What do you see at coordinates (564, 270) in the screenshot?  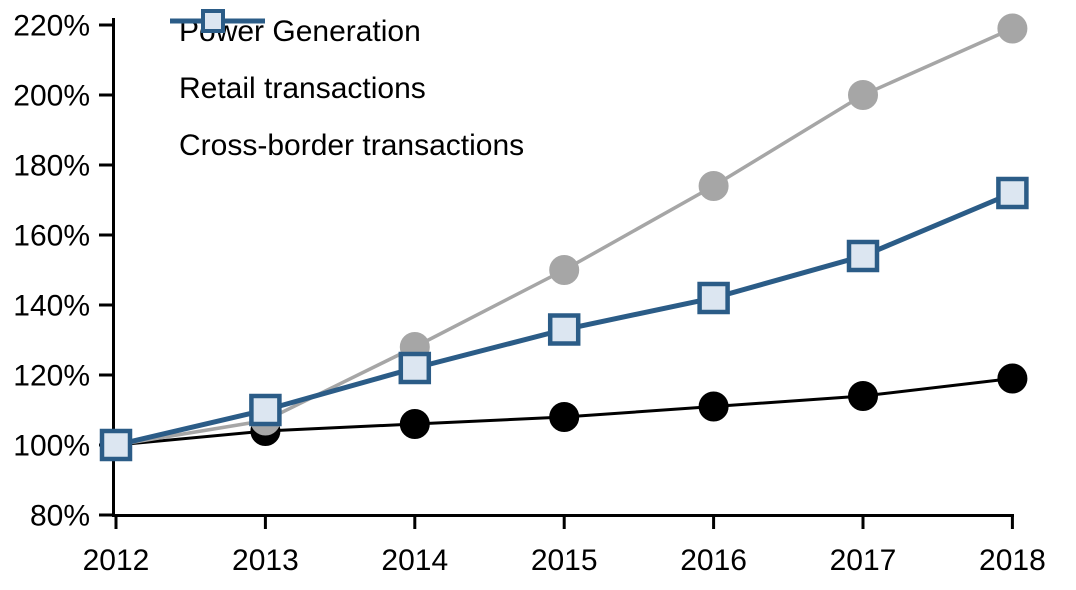 I see `data-point-retail-transactions-2015` at bounding box center [564, 270].